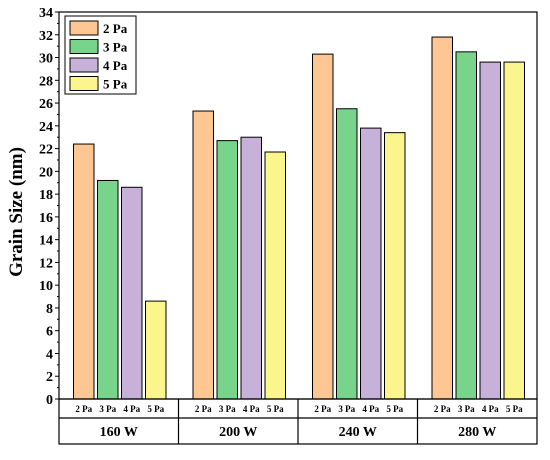  I want to click on y-axis-title: Grain Size (nm), so click(16, 212).